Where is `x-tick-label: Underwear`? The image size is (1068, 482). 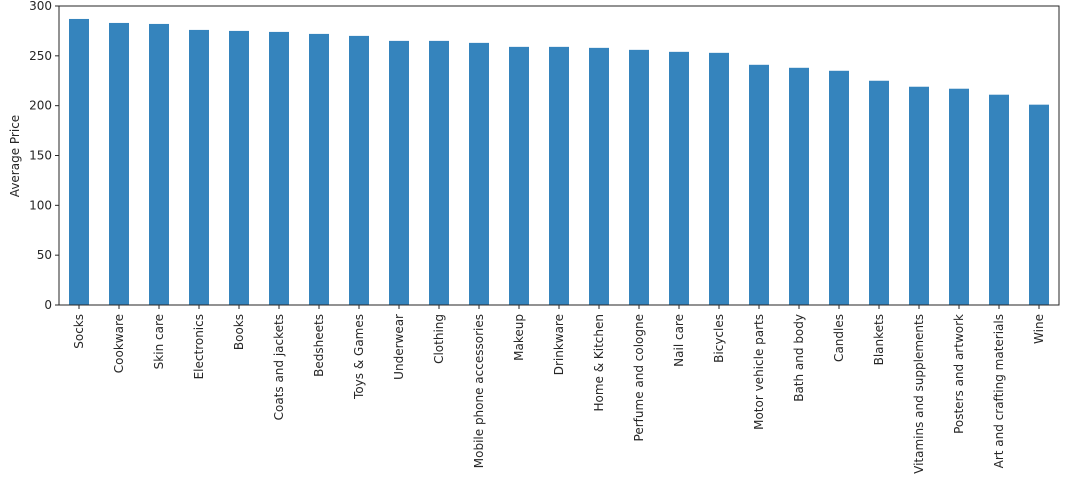 x-tick-label: Underwear is located at coordinates (399, 347).